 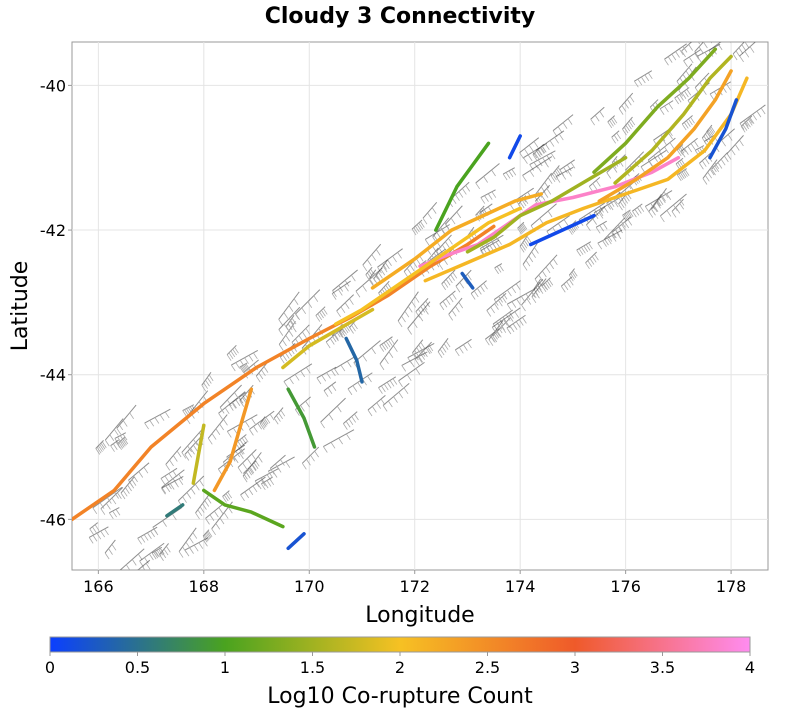 What do you see at coordinates (312, 667) in the screenshot?
I see `colorbar-tick-label: 1.5` at bounding box center [312, 667].